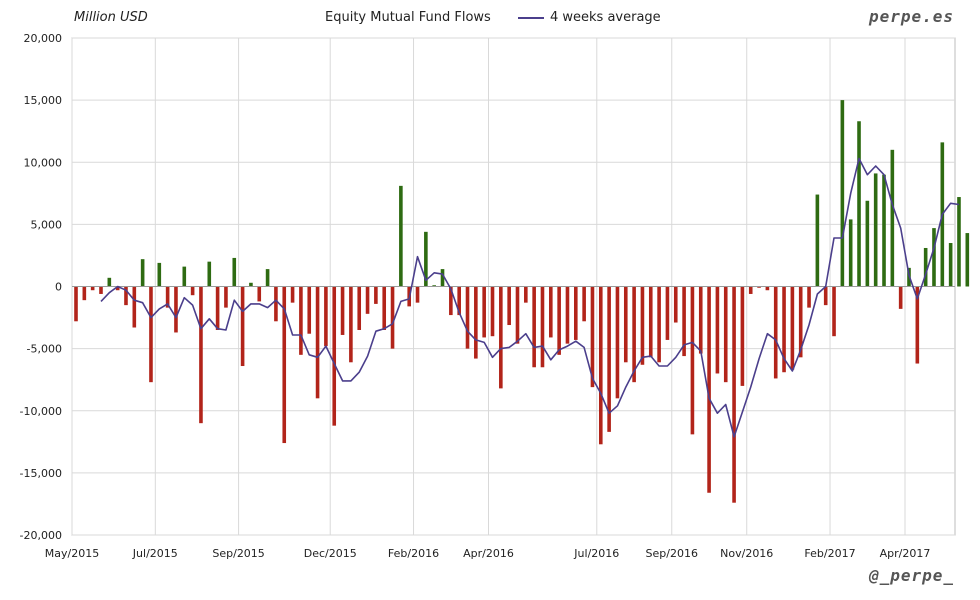  I want to click on y-tick-label: -10,000, so click(41, 411).